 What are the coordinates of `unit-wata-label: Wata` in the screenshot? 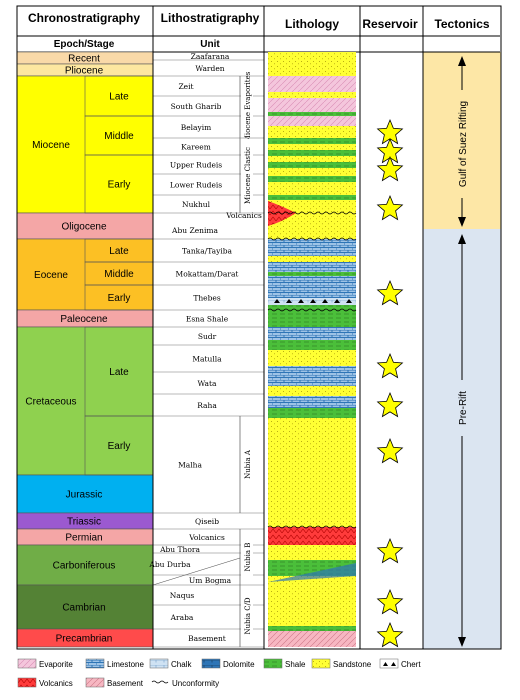 It's located at (207, 383).